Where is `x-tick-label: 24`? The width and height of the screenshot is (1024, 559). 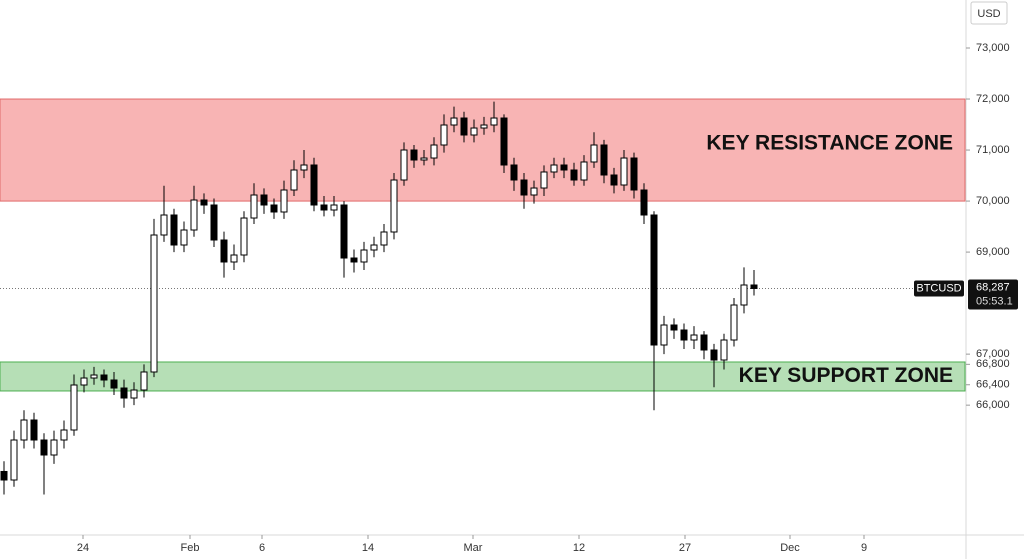
x-tick-label: 24 is located at coordinates (83, 548).